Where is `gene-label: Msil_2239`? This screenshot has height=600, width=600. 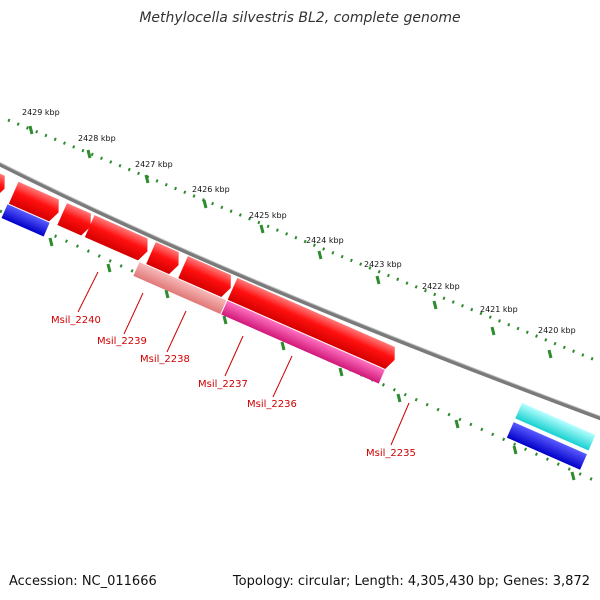
gene-label: Msil_2239 is located at coordinates (122, 341).